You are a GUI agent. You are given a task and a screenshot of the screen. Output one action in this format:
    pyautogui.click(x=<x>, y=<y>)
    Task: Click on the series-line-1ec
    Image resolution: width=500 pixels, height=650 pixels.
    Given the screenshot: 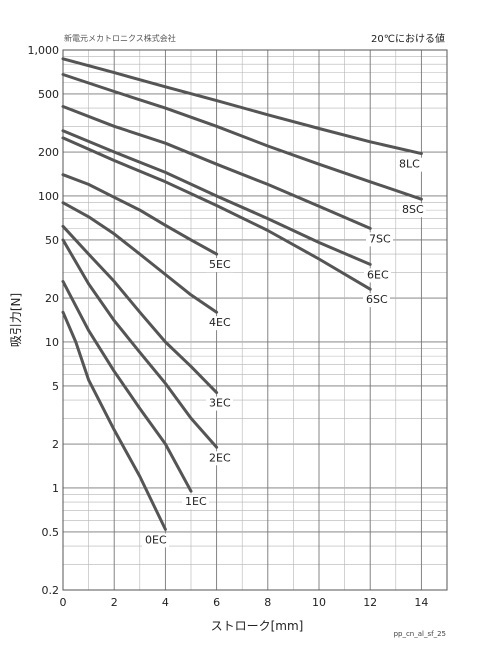 What is the action you would take?
    pyautogui.click(x=127, y=386)
    